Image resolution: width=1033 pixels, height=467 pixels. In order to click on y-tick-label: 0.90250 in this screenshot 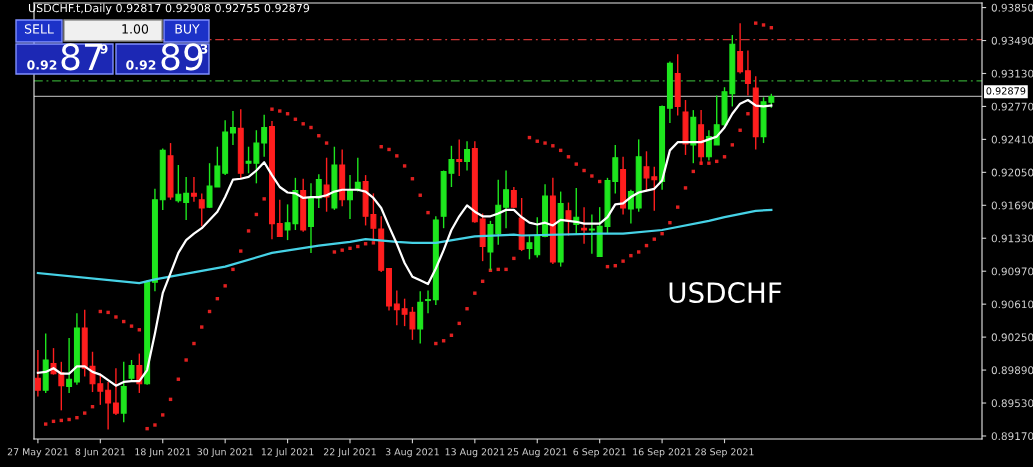, I will do `click(1012, 337)`.